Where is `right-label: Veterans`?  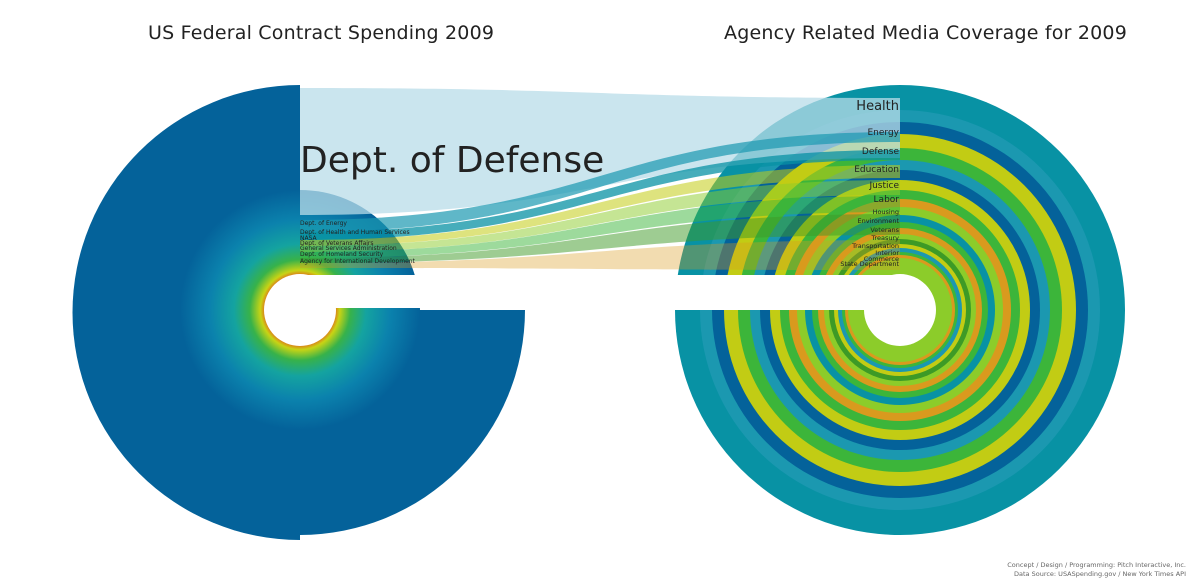 right-label: Veterans is located at coordinates (884, 230).